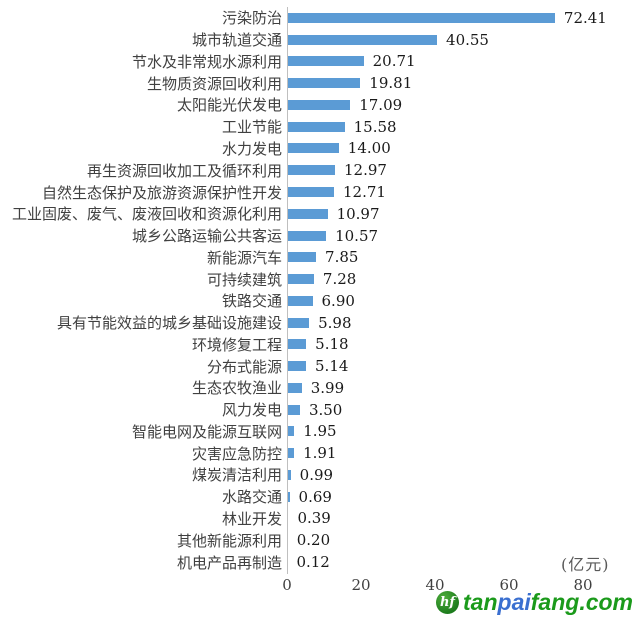 This screenshot has width=635, height=619. Describe the element at coordinates (316, 474) in the screenshot. I see `value-label: 0.99` at that location.